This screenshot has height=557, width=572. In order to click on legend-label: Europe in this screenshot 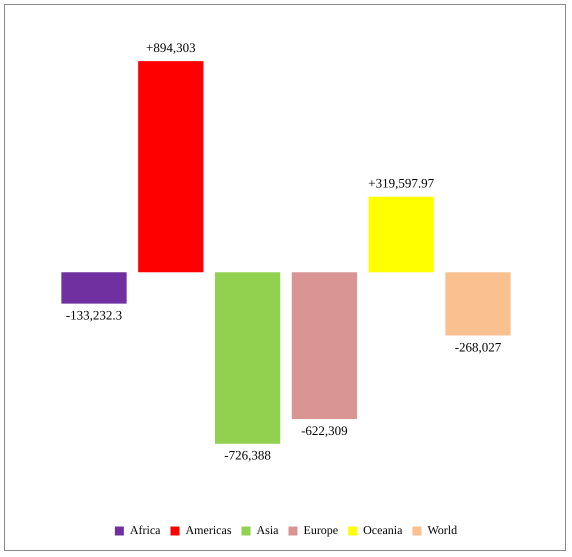, I will do `click(320, 530)`.